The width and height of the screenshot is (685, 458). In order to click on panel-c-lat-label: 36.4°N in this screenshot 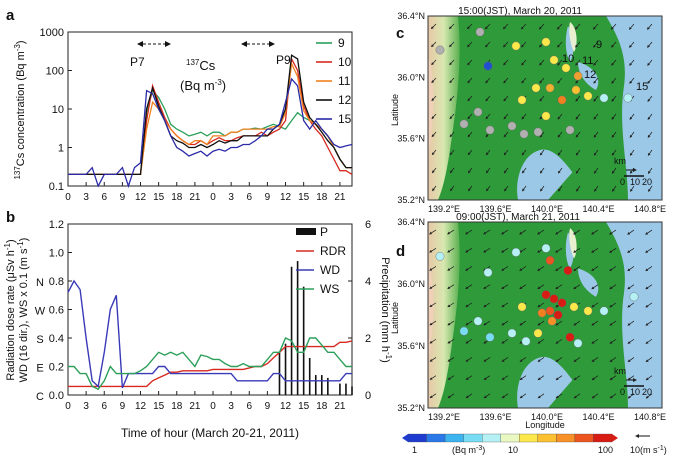, I will do `click(411, 16)`.